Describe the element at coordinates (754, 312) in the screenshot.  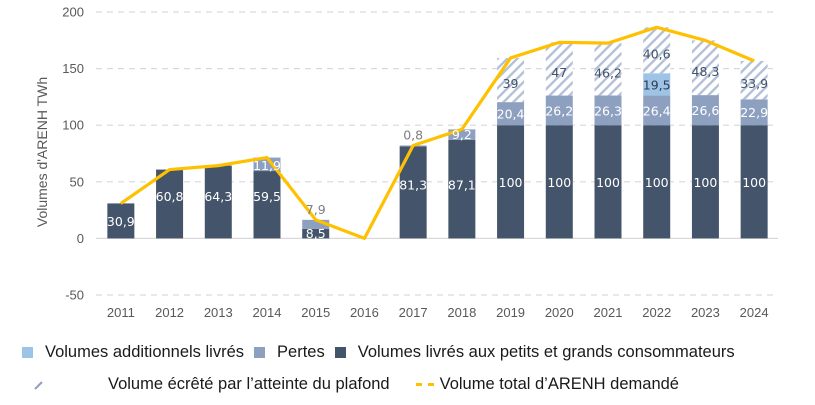
I see `x-tick-label: 2024` at that location.